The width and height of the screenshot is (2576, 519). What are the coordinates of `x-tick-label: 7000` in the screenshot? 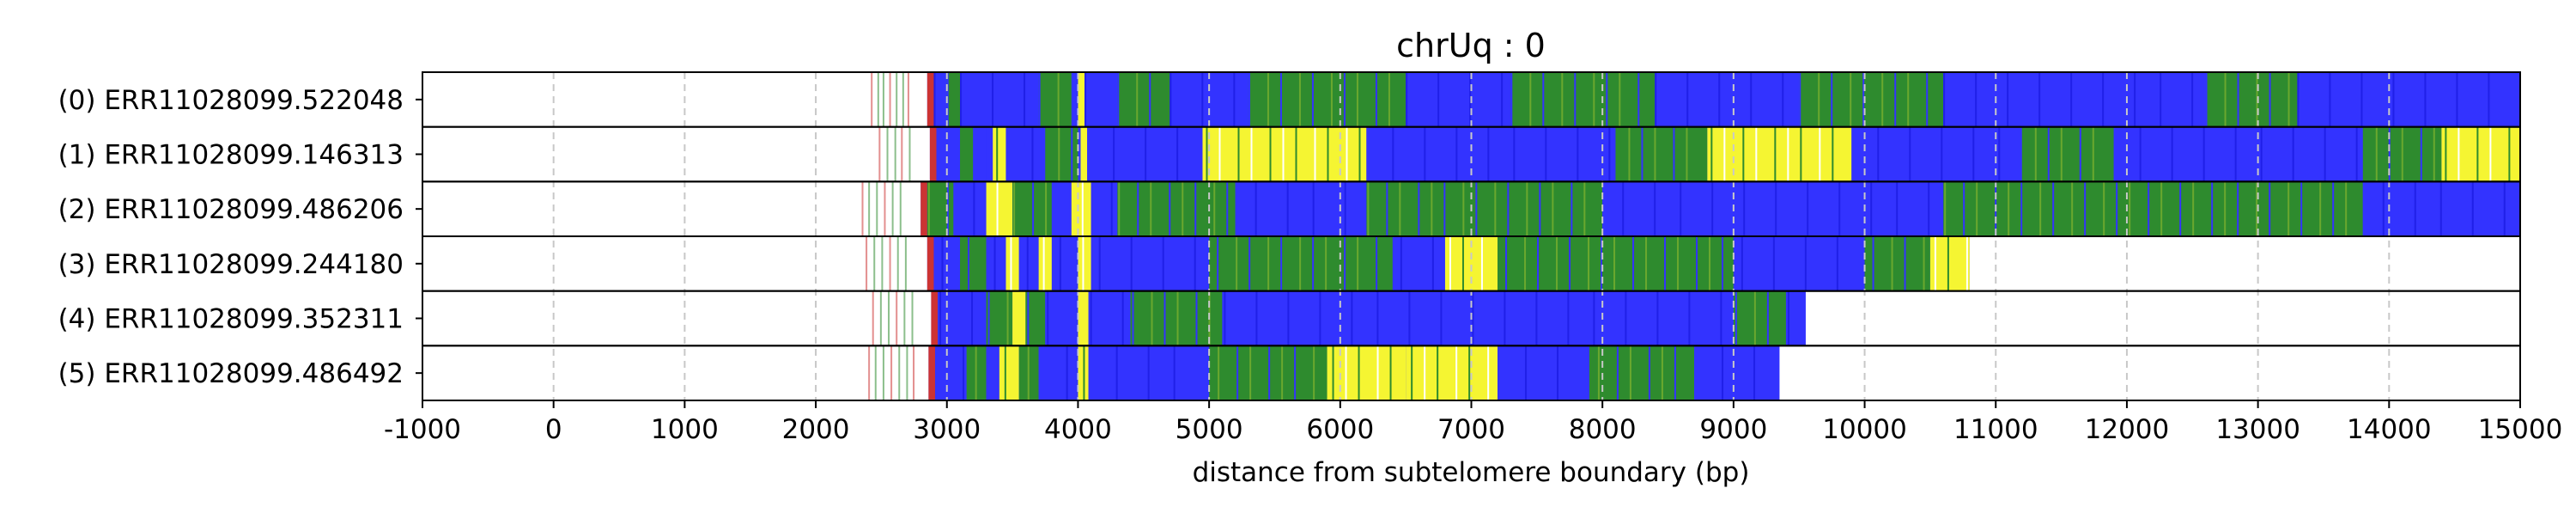 It's located at (1471, 429).